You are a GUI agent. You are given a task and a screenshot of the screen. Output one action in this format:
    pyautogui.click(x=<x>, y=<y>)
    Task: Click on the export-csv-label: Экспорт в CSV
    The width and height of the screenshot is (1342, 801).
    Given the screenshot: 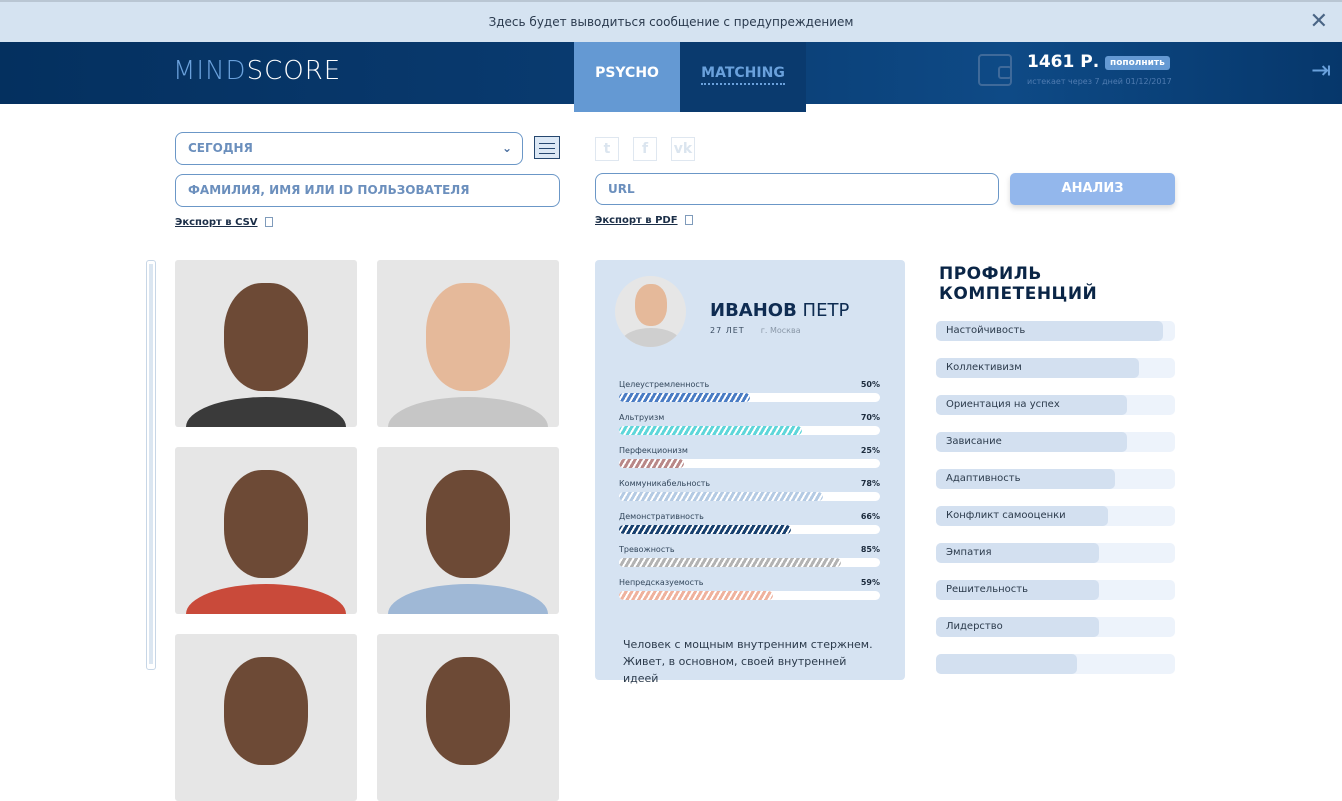 What is the action you would take?
    pyautogui.click(x=216, y=222)
    